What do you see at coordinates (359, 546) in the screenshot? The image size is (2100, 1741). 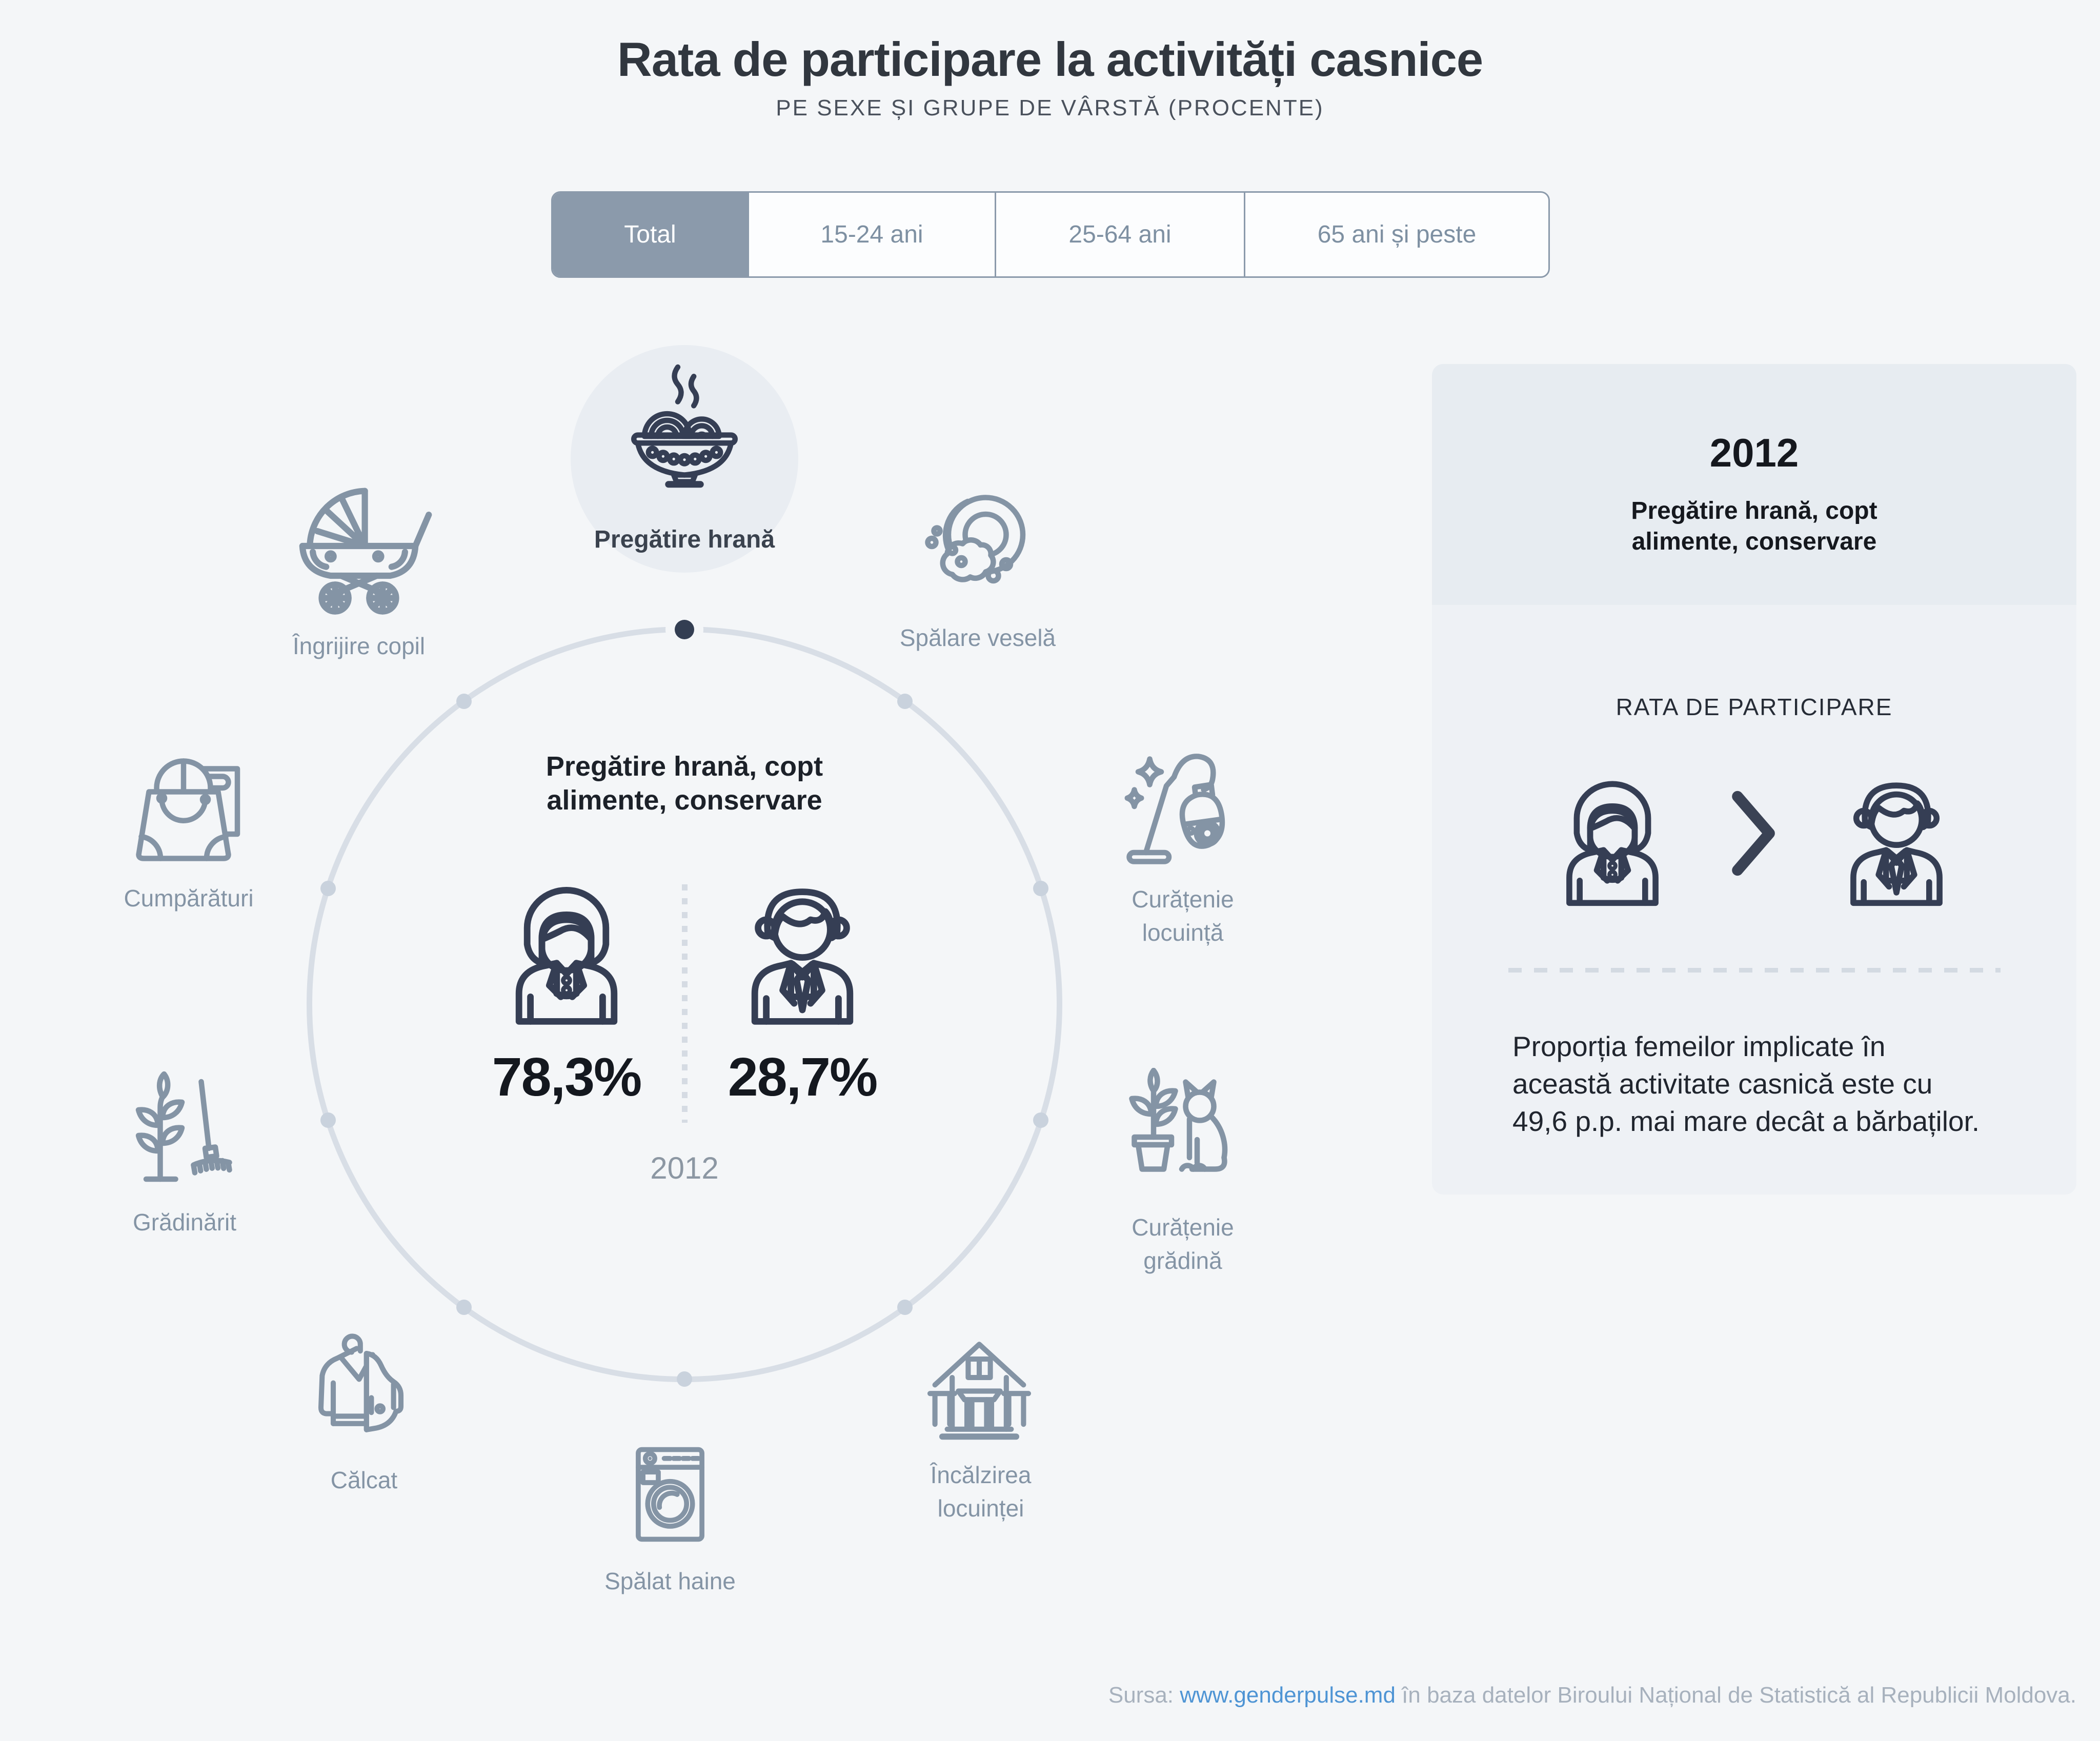 I see `baby-carriage-icon` at bounding box center [359, 546].